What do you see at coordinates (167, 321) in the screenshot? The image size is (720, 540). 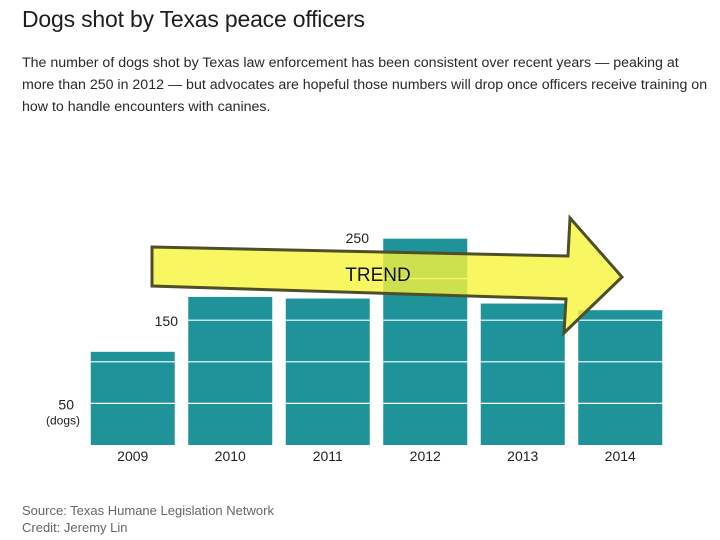 I see `y-tick-label: 150` at bounding box center [167, 321].